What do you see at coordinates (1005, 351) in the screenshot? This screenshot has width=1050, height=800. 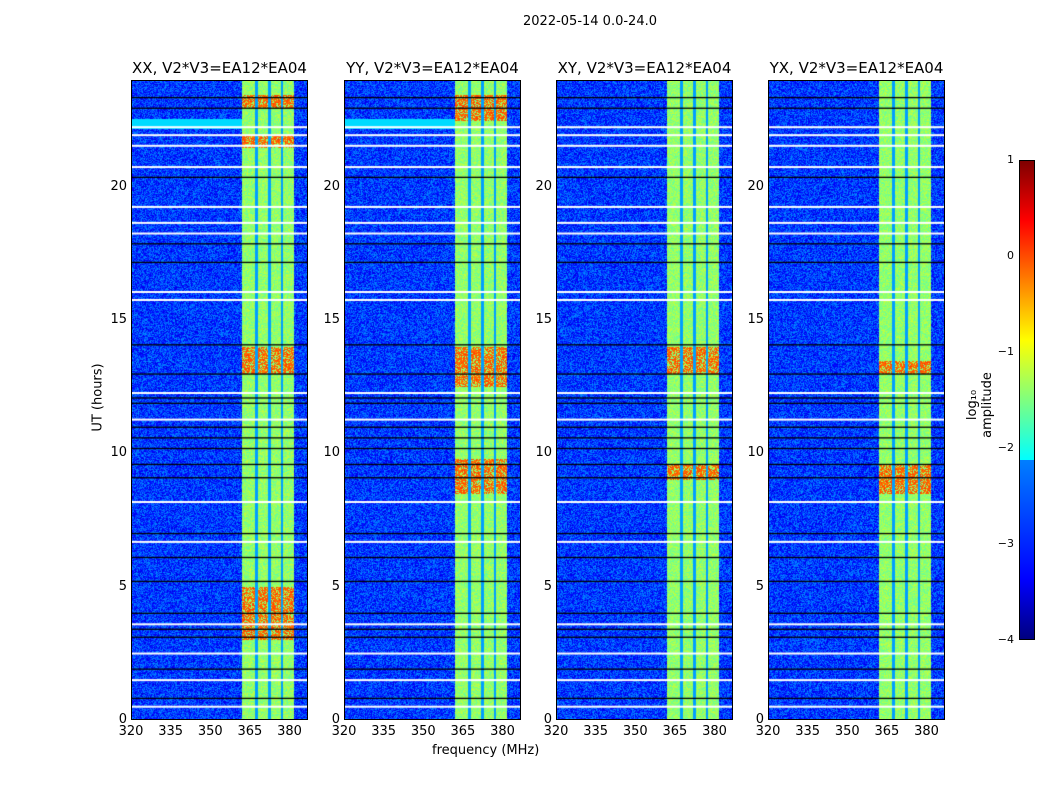 I see `colorbar-tick-label: −1` at bounding box center [1005, 351].